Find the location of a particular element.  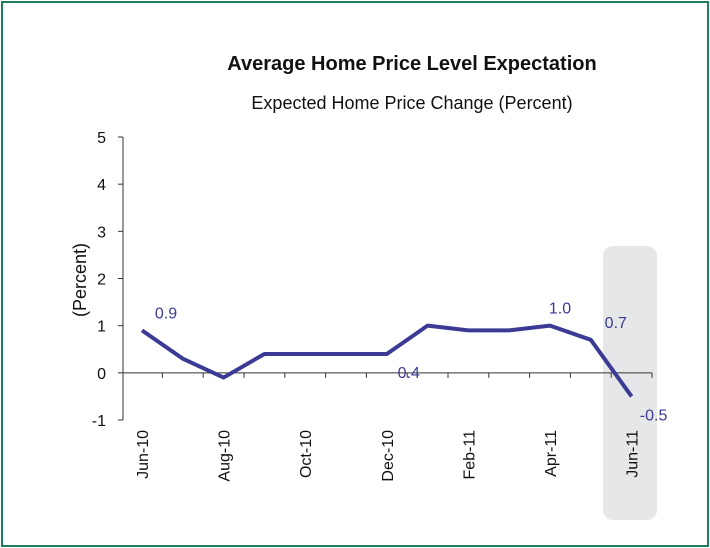

y-tick-label: 0 is located at coordinates (101, 374).